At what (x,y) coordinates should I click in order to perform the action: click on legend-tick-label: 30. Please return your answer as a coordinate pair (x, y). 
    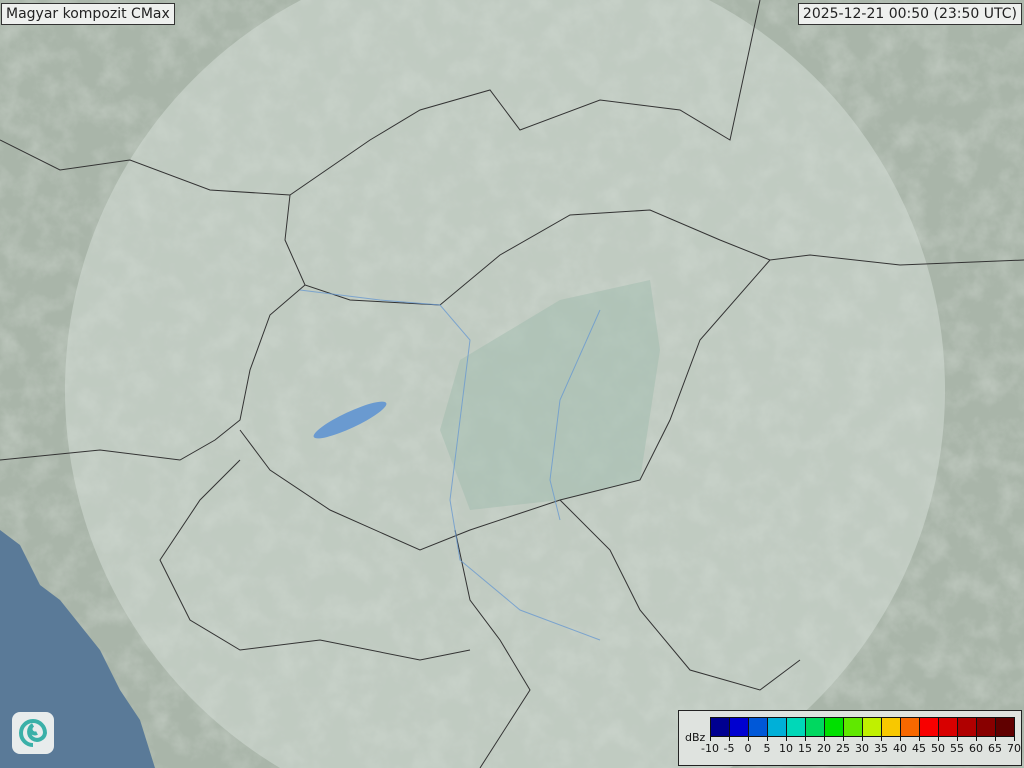
    Looking at the image, I should click on (862, 748).